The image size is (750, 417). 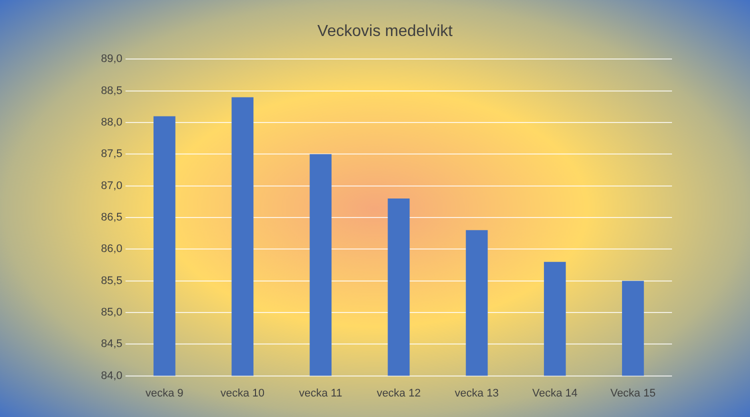 I want to click on y-tick-label: 88,0, so click(x=111, y=122).